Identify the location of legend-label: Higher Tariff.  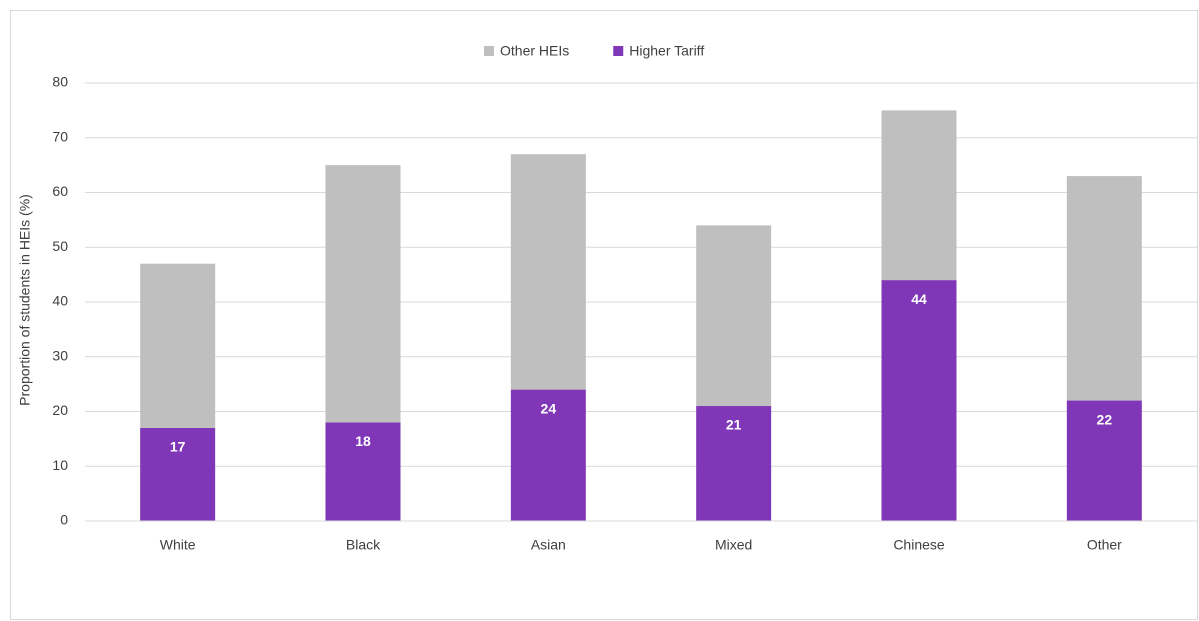
(666, 51).